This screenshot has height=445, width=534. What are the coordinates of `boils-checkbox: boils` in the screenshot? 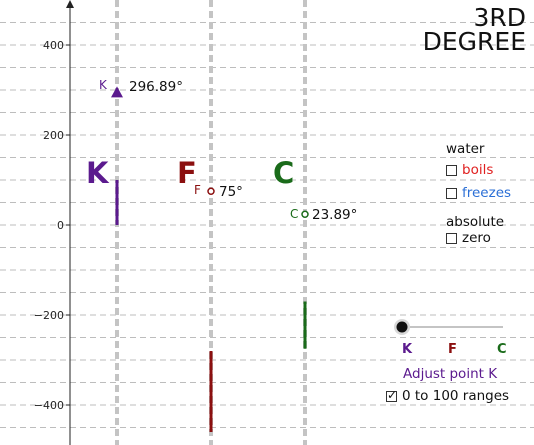 It's located at (469, 170).